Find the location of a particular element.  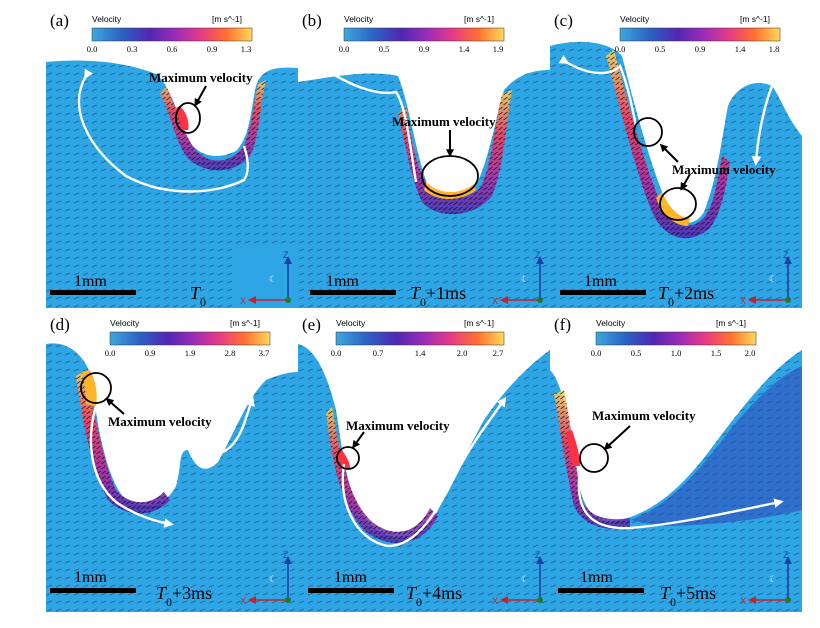

panel-tag: (e) is located at coordinates (311, 324).